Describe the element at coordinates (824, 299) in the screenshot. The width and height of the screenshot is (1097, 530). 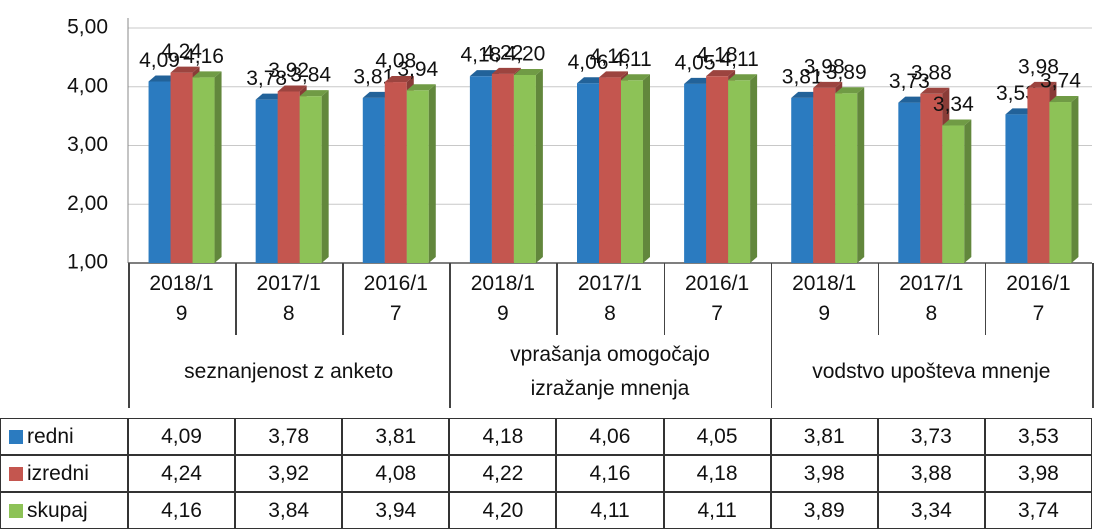
I see `x-tick-label: 2018/19` at that location.